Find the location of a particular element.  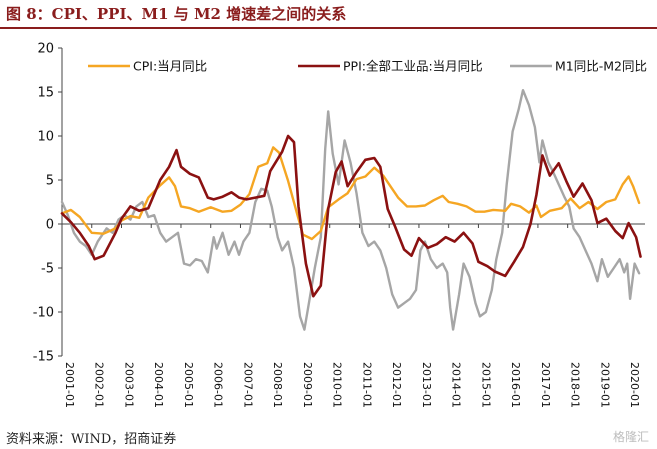

legend-label-ppi: PPI:全部工业品:当月同比 is located at coordinates (413, 66).